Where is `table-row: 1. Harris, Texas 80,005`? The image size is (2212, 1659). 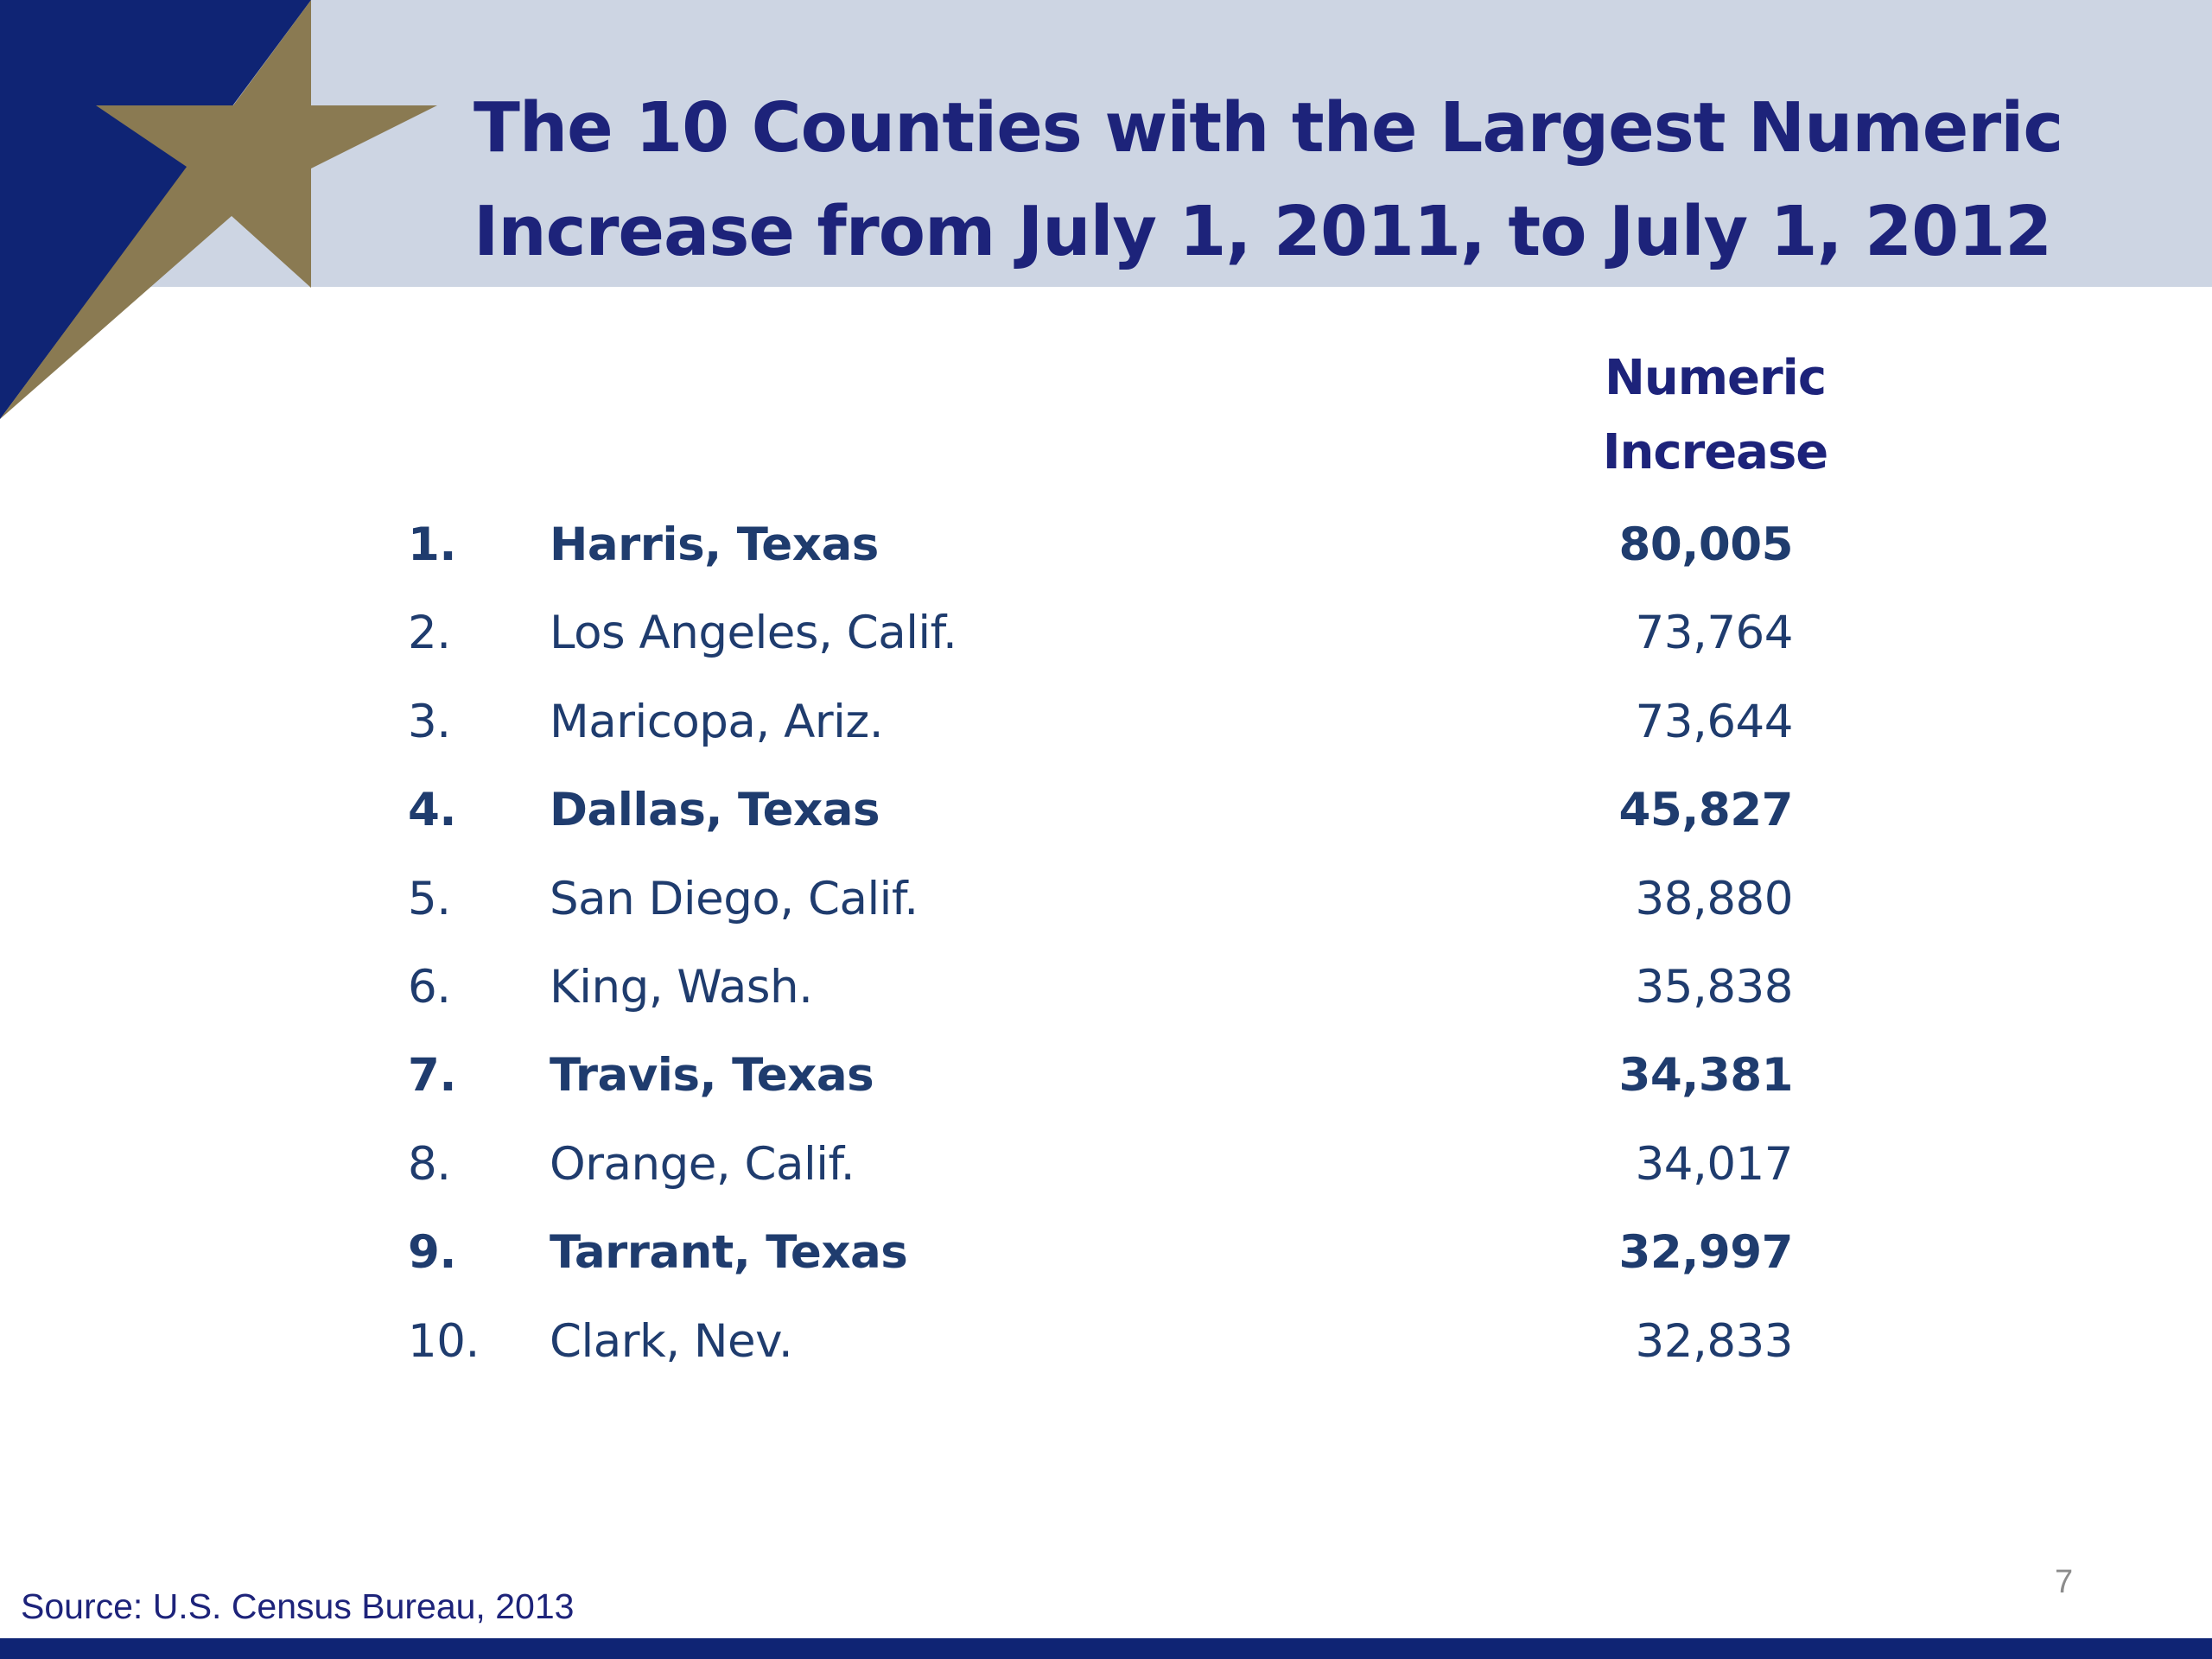 table-row: 1. Harris, Texas 80,005 is located at coordinates (1106, 545).